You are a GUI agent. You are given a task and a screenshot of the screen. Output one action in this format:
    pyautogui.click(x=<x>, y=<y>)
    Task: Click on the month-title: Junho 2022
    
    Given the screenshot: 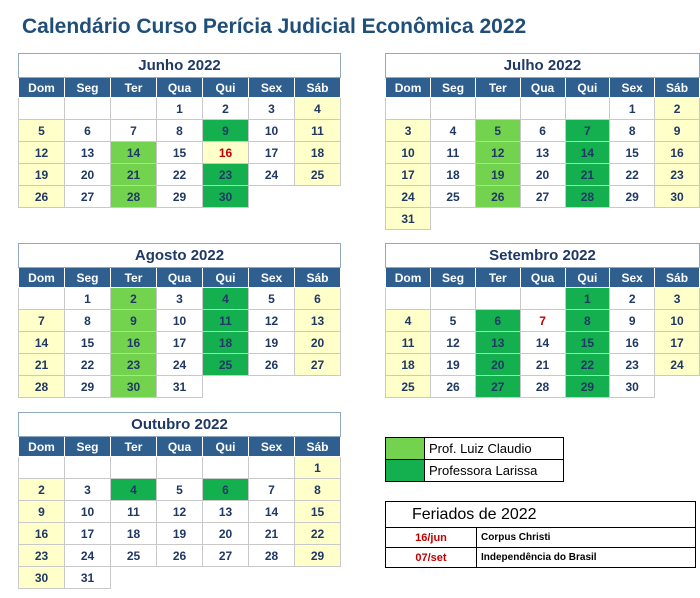 What is the action you would take?
    pyautogui.click(x=179, y=65)
    